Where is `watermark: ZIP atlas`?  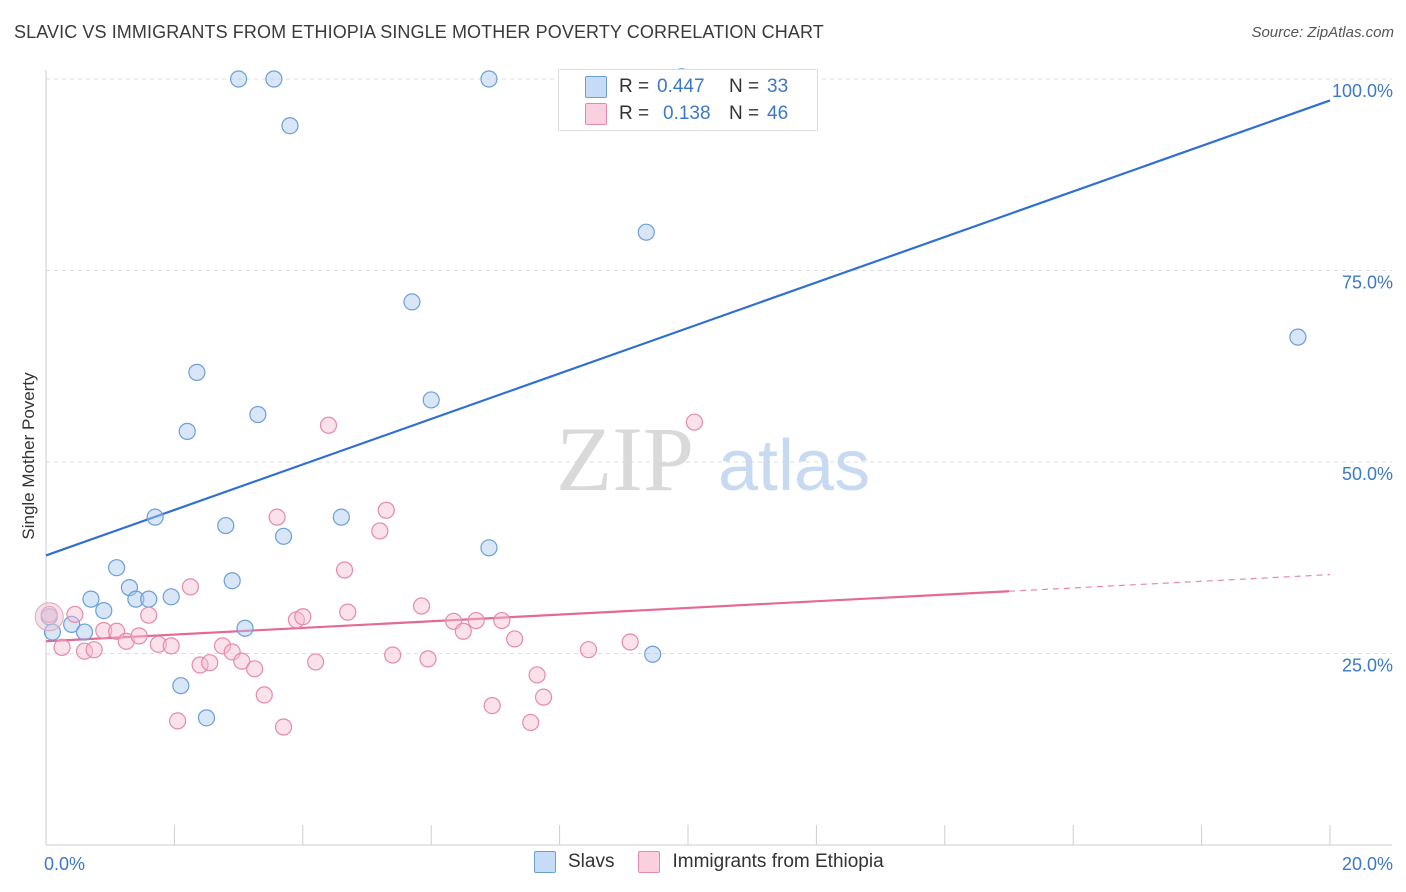
watermark: ZIP atlas is located at coordinates (713, 459).